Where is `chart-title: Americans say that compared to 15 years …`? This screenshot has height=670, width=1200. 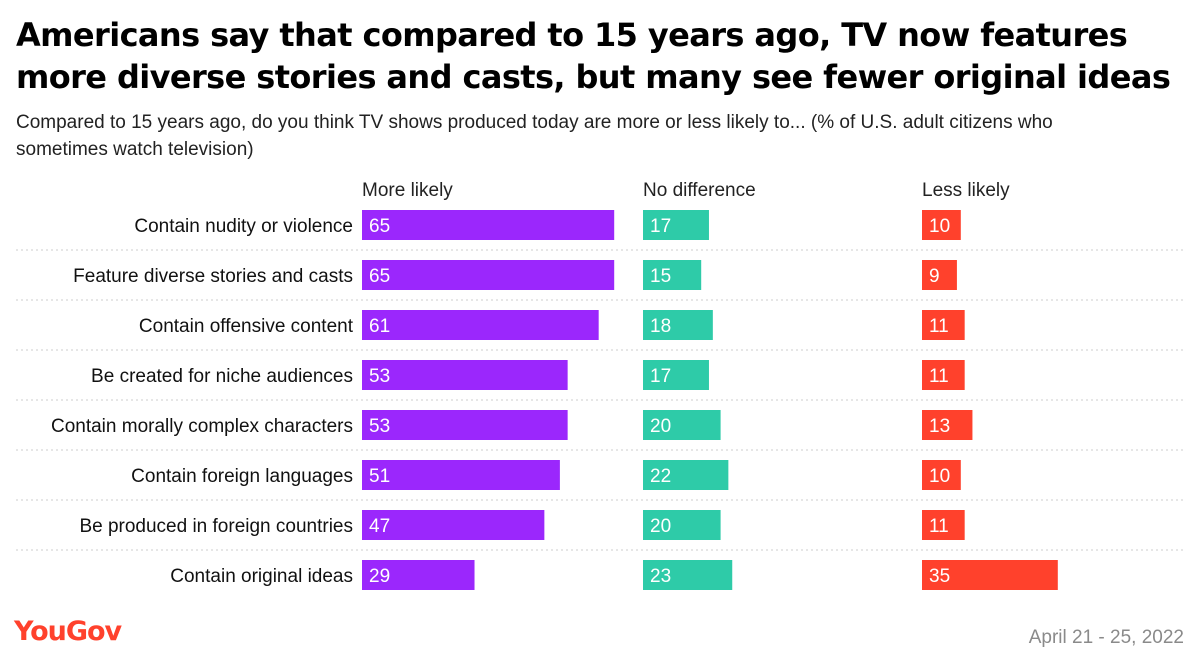
chart-title: Americans say that compared to 15 years … is located at coordinates (601, 56).